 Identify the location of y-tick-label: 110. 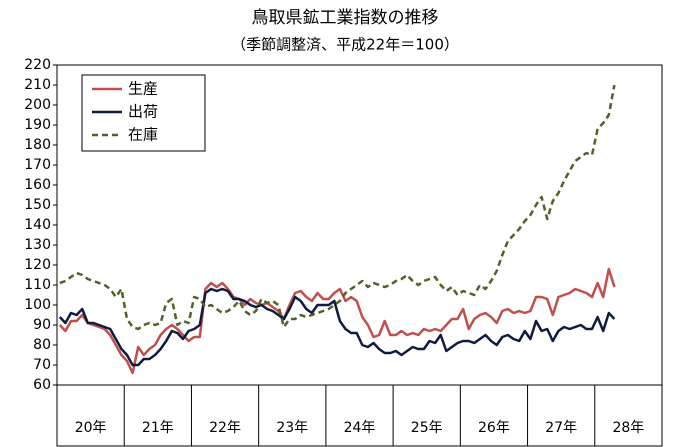
(37, 285).